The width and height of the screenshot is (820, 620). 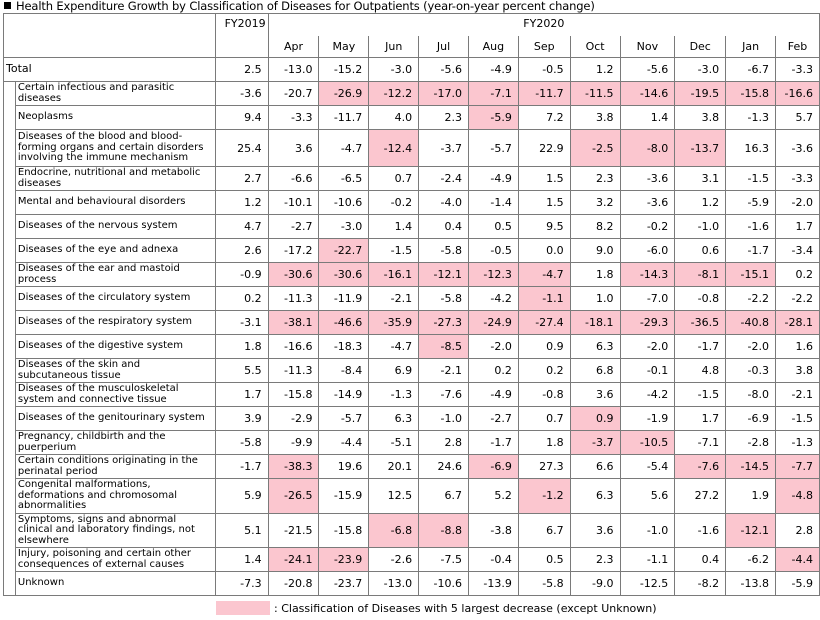 I want to click on value-cell-apr: -16.6, so click(x=293, y=346).